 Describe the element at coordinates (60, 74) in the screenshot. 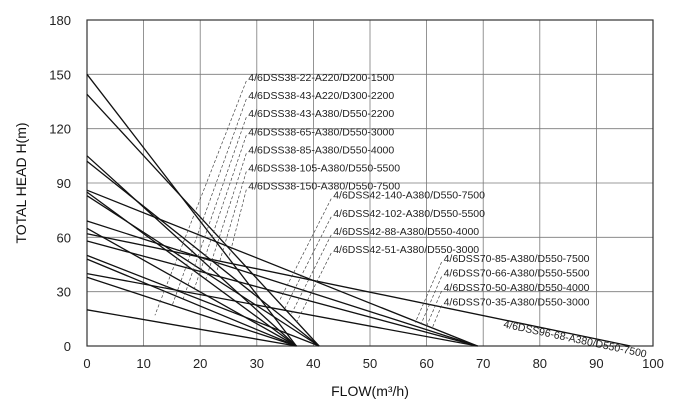

I see `y-tick-label: 150` at that location.